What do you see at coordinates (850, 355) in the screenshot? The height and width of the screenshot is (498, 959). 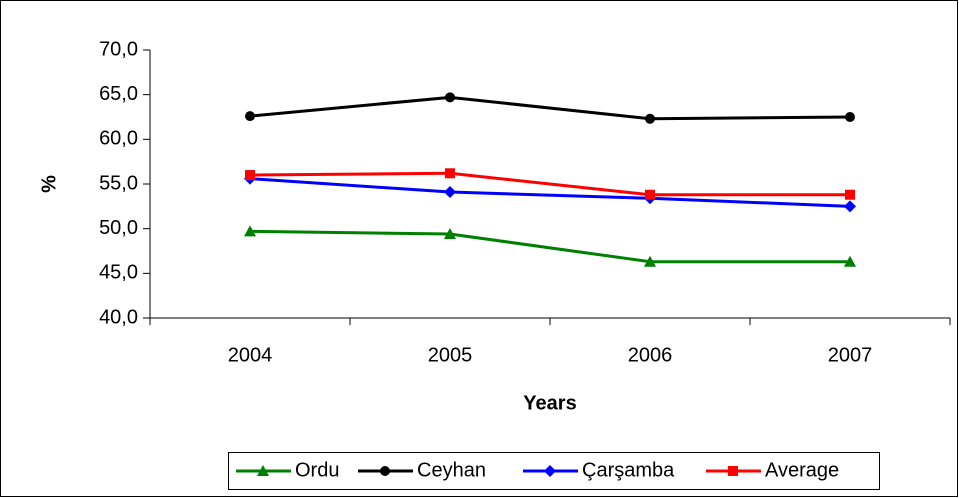 I see `x-tick-label: 2007` at bounding box center [850, 355].